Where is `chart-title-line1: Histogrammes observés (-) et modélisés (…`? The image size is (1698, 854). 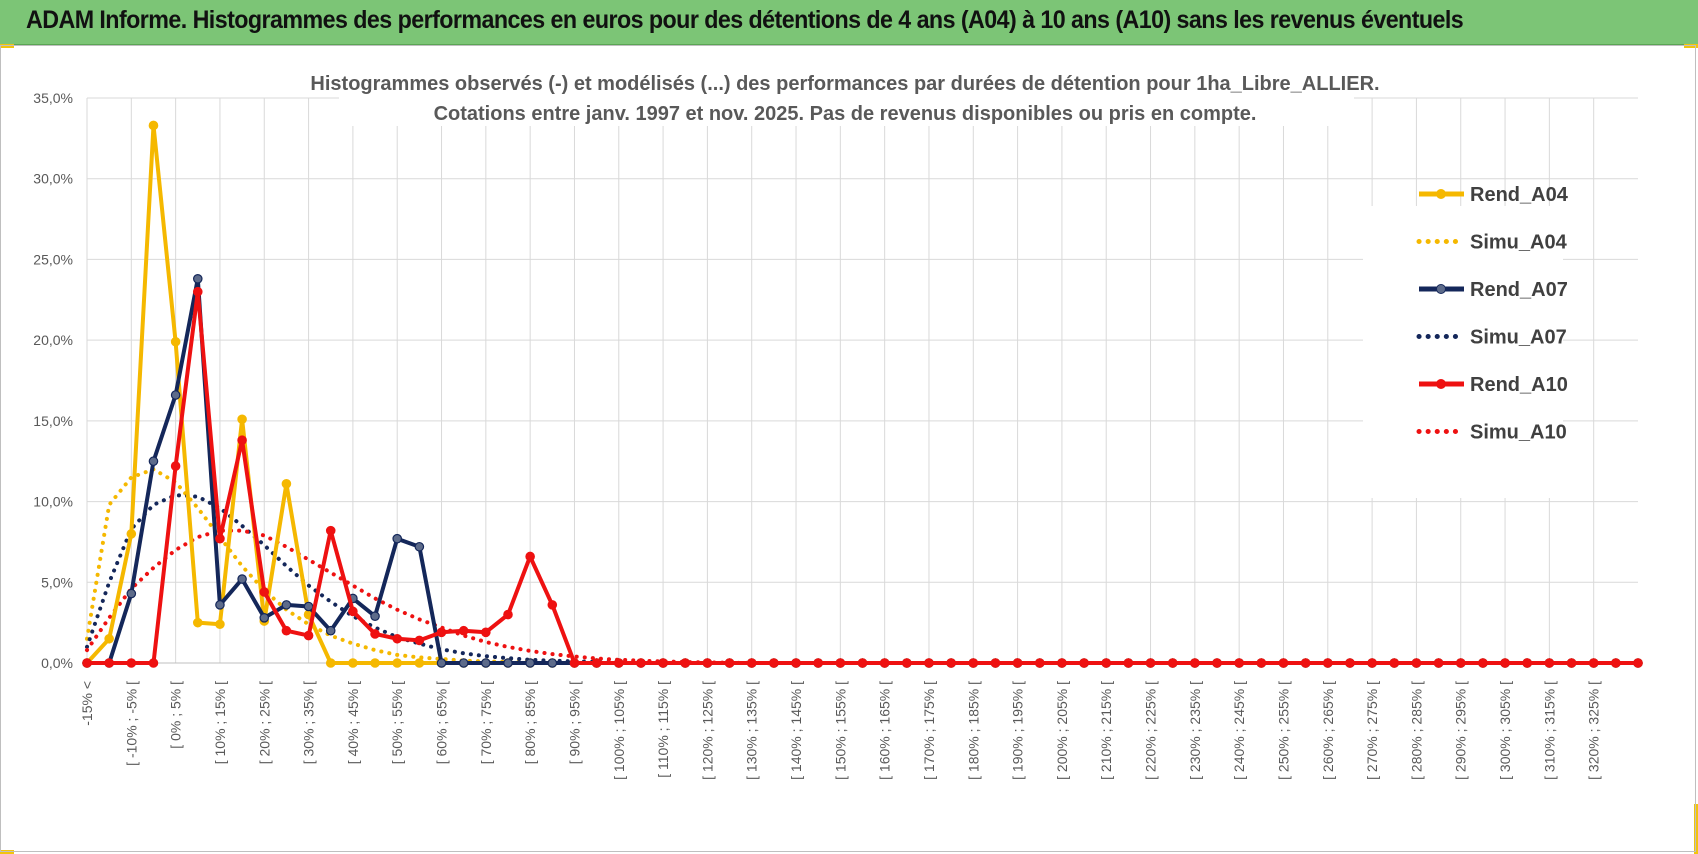 chart-title-line1: Histogrammes observés (-) et modélisés (… is located at coordinates (844, 84).